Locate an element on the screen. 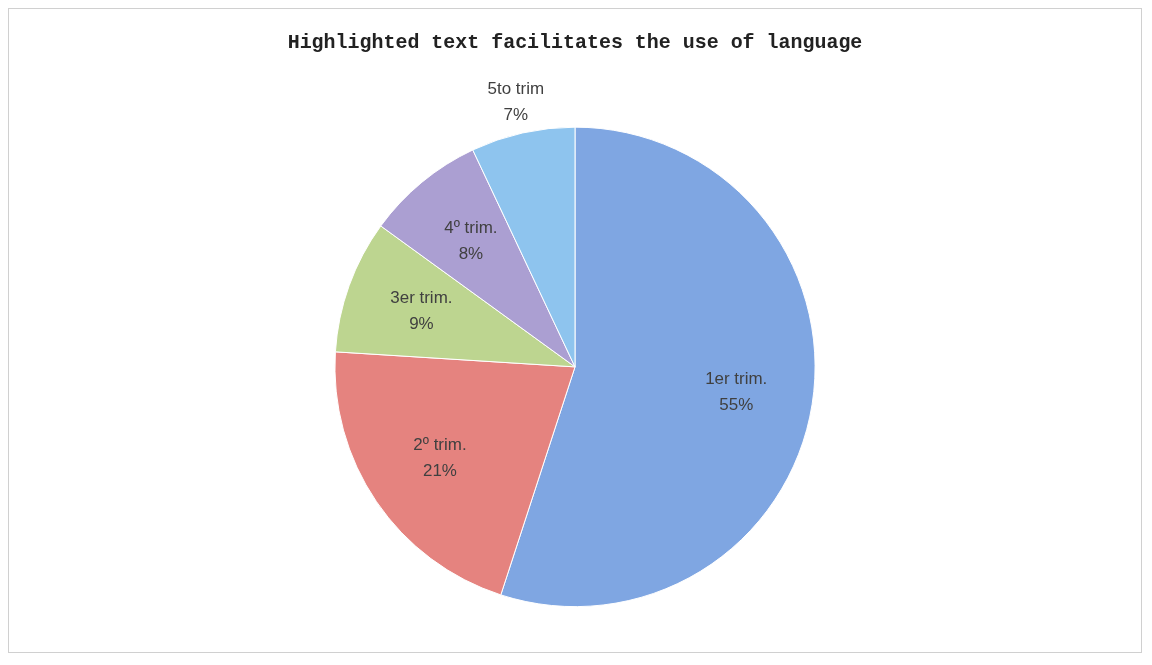 The width and height of the screenshot is (1152, 665). slice-label: 1er trim. is located at coordinates (736, 379).